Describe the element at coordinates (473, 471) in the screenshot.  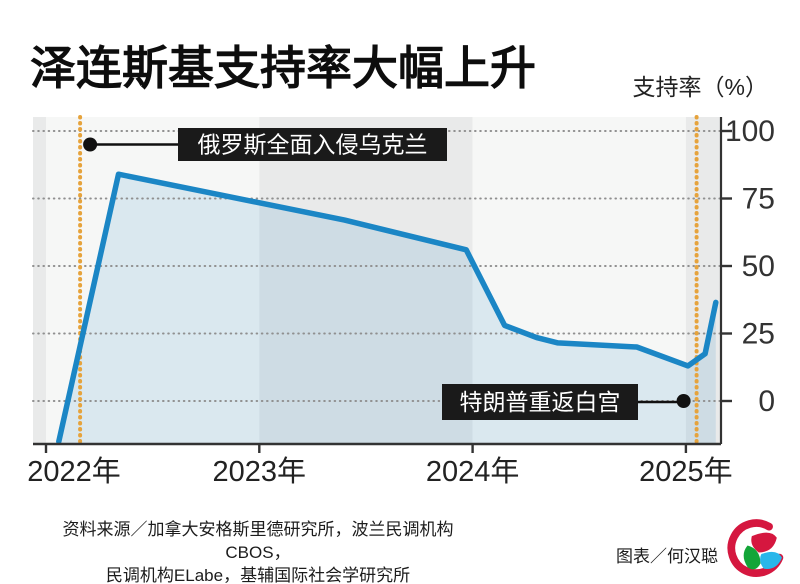
I see `x-tick-label: 2024年` at that location.